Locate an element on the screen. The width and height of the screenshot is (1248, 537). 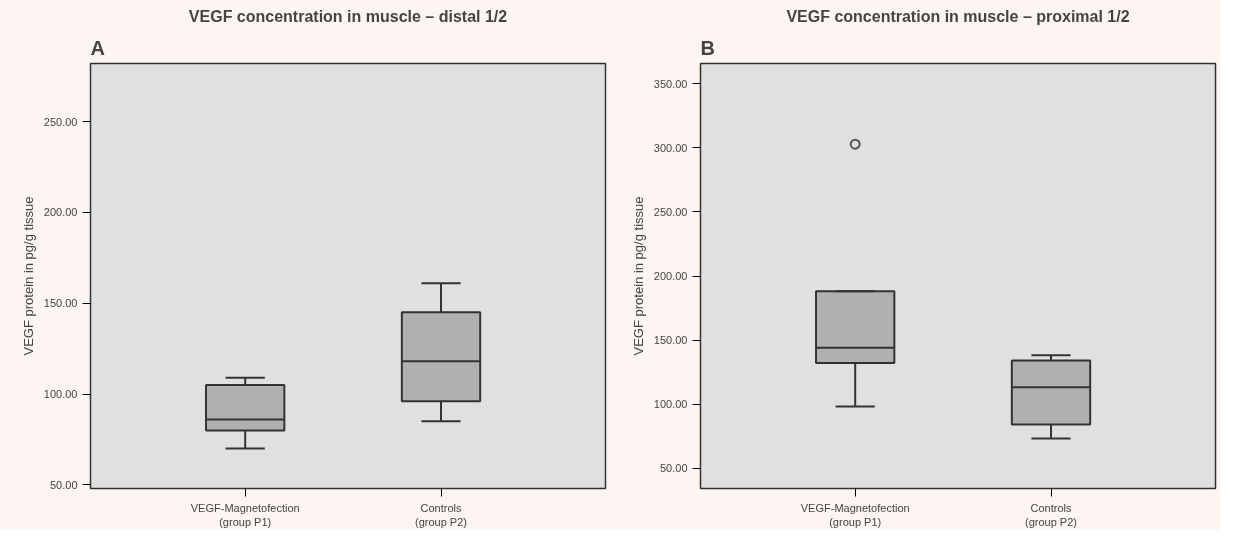
text: A is located at coordinates (97, 47).